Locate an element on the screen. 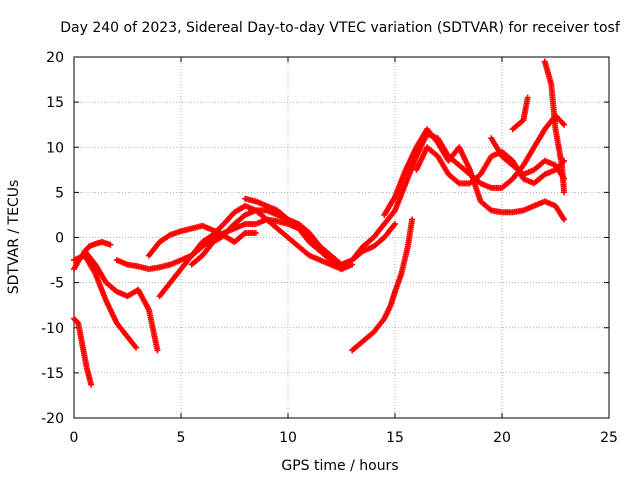  series-s12 is located at coordinates (490, 165).